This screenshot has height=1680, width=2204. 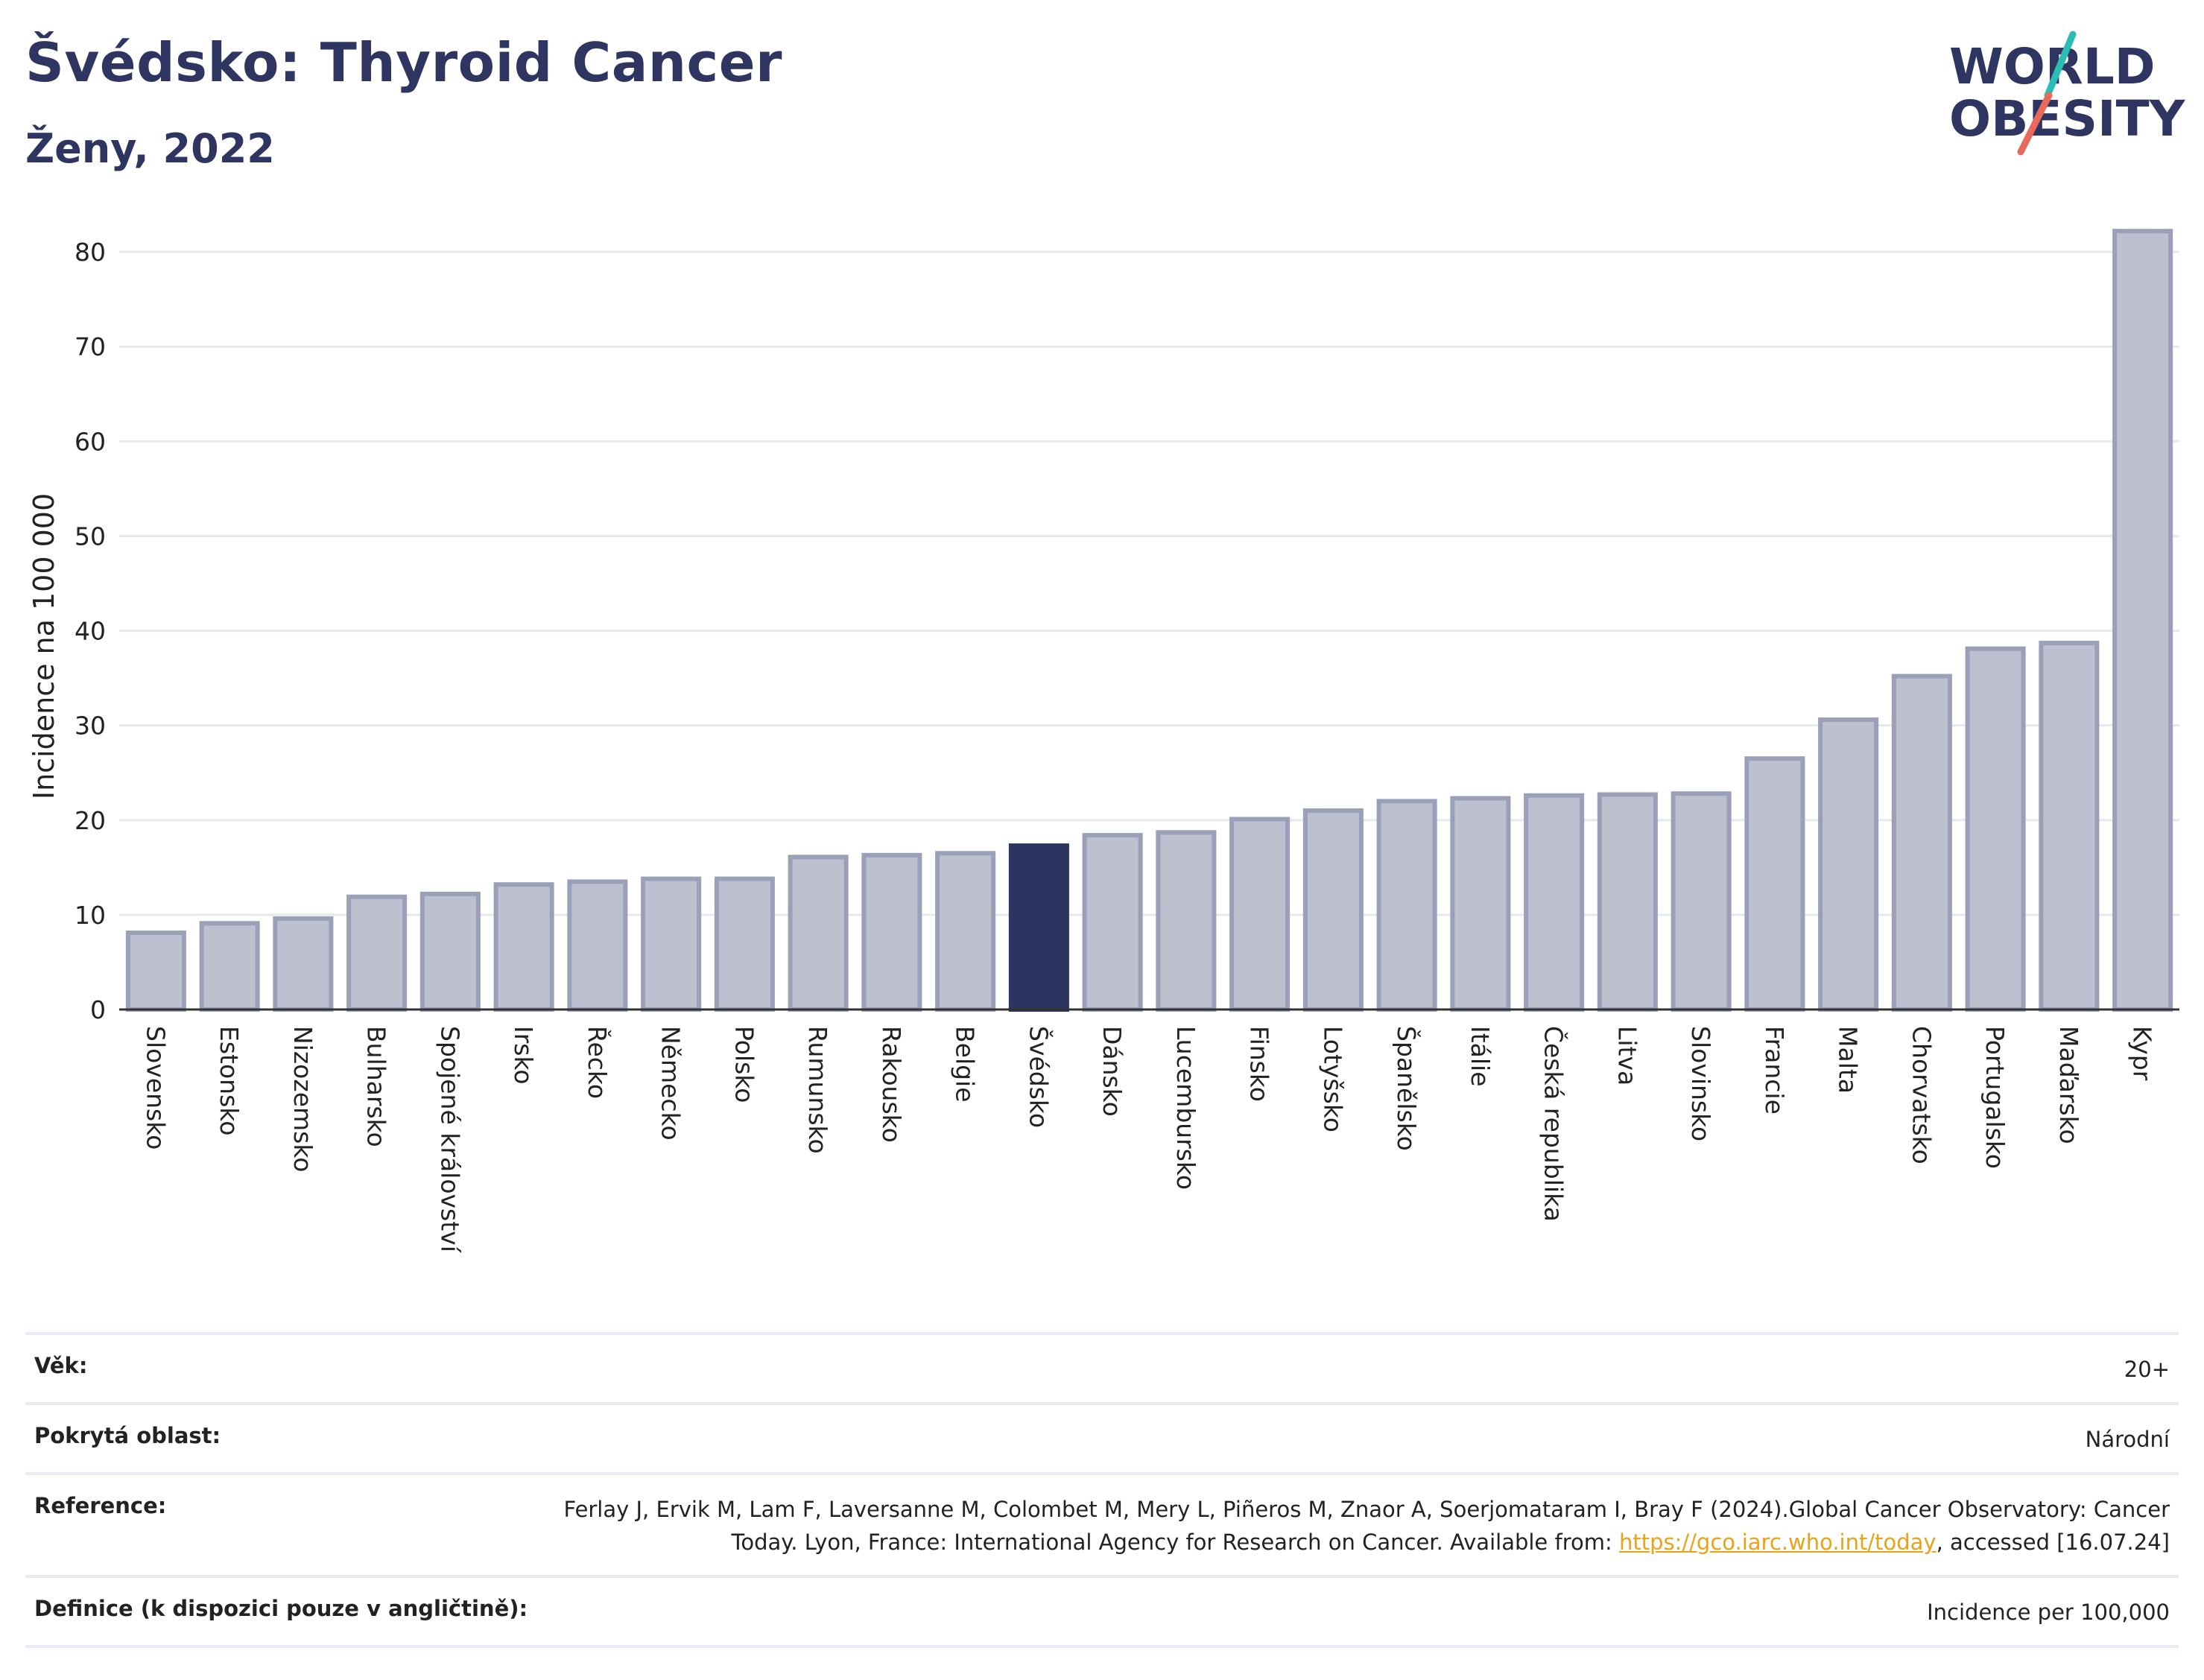 What do you see at coordinates (1039, 1077) in the screenshot?
I see `x-category-label: Švédsko` at bounding box center [1039, 1077].